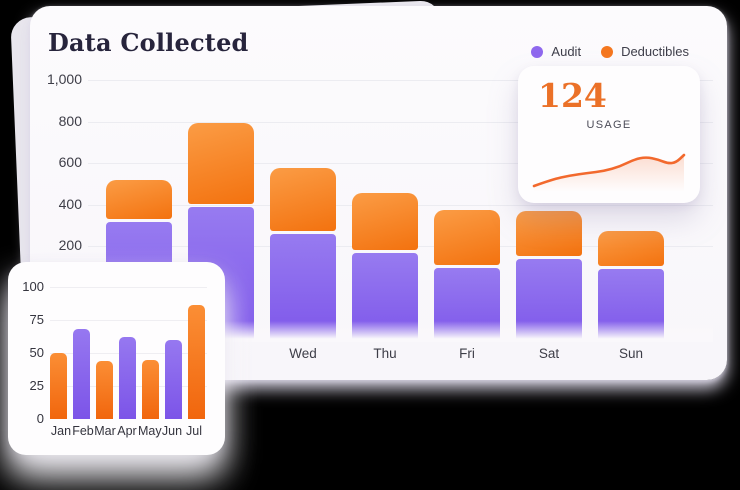  What do you see at coordinates (631, 353) in the screenshot?
I see `x-tick-label: Sun` at bounding box center [631, 353].